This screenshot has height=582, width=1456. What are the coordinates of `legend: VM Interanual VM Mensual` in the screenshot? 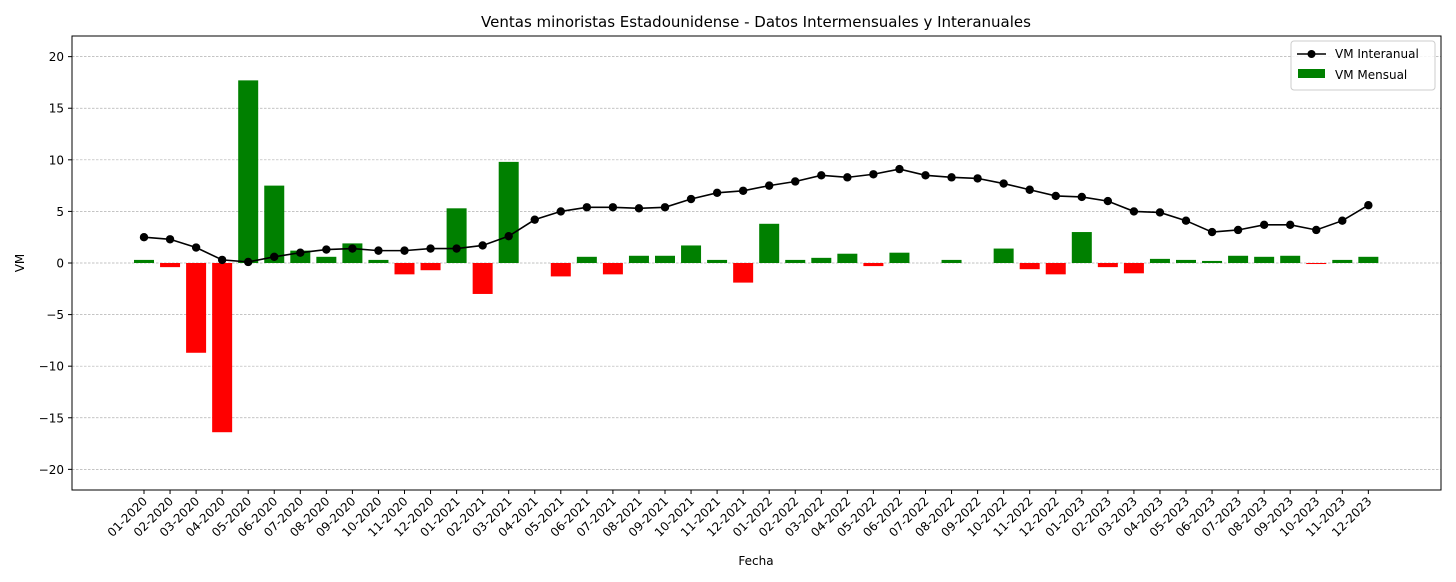 It's located at (1363, 65).